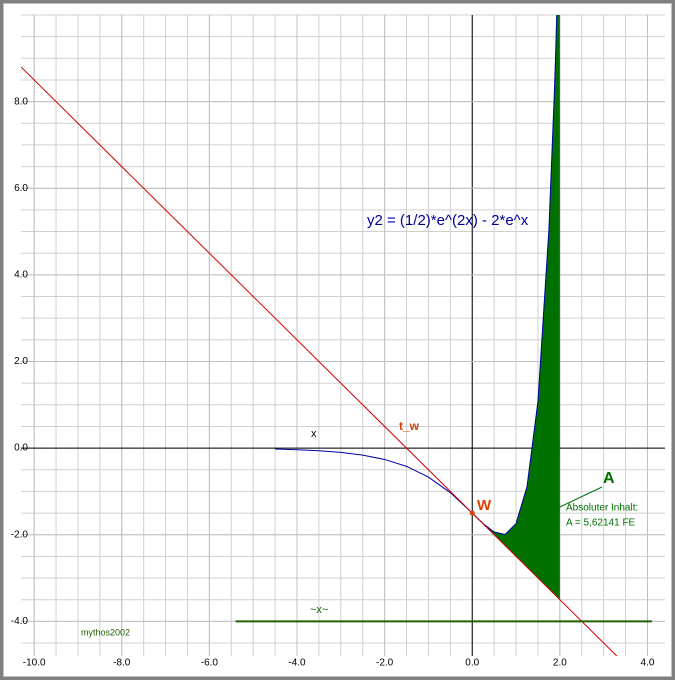  Describe the element at coordinates (385, 663) in the screenshot. I see `x-tick-label: -2.0` at that location.